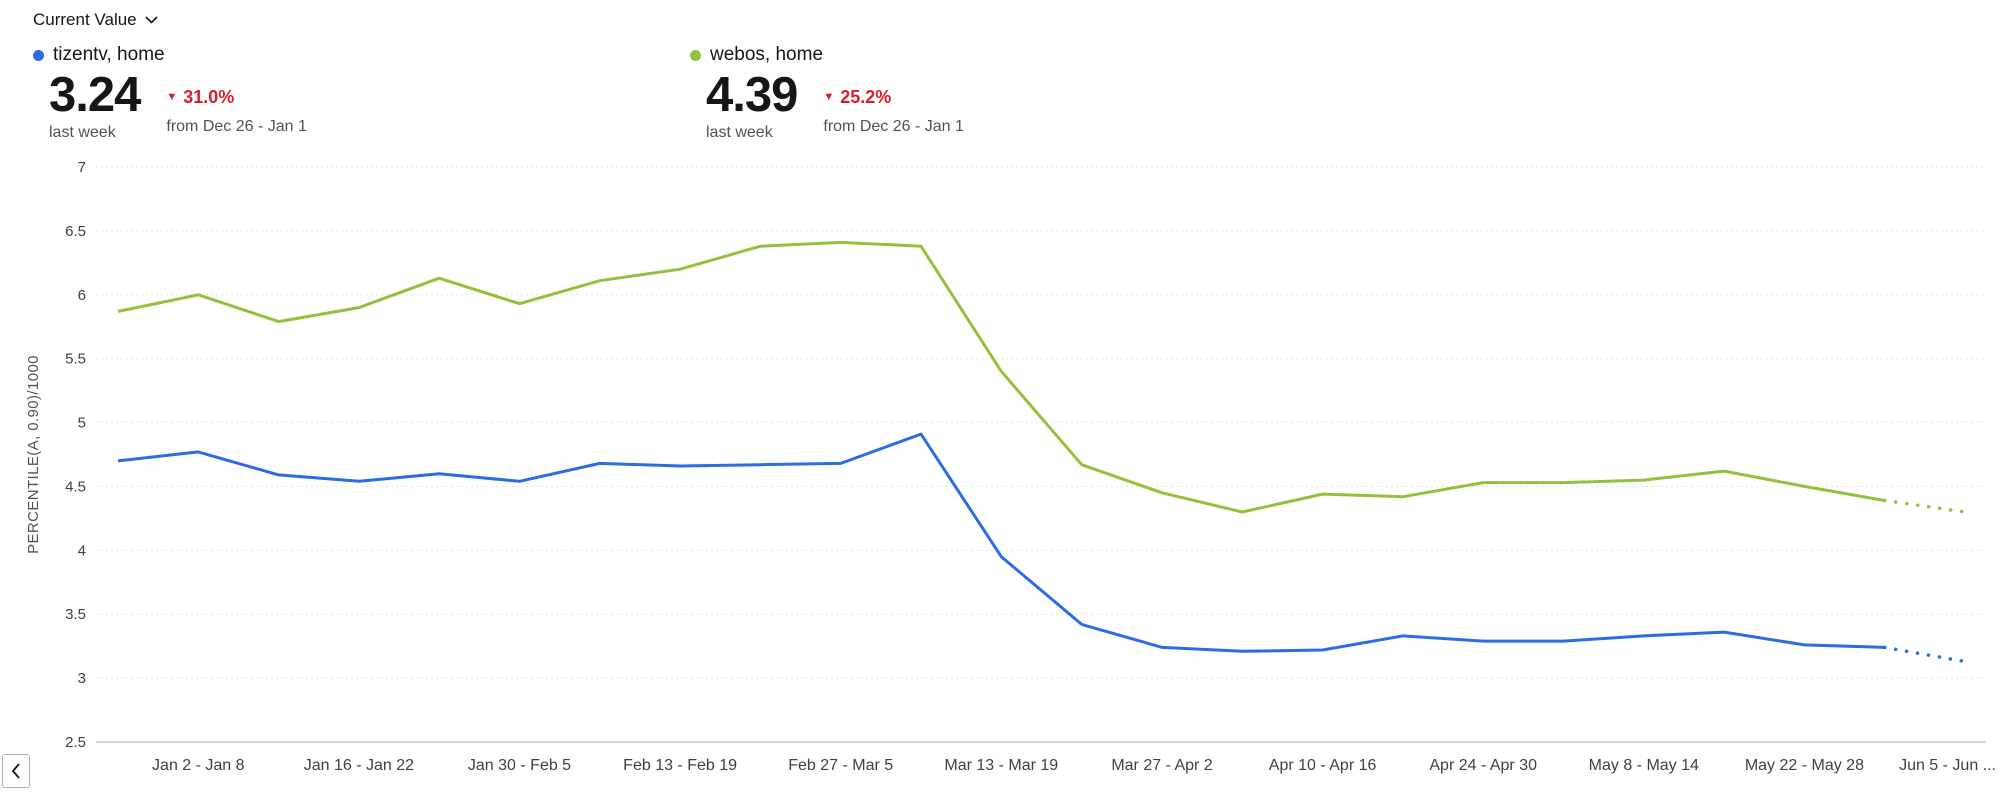 Image resolution: width=1999 pixels, height=794 pixels. I want to click on y-tick-label: 5, so click(82, 423).